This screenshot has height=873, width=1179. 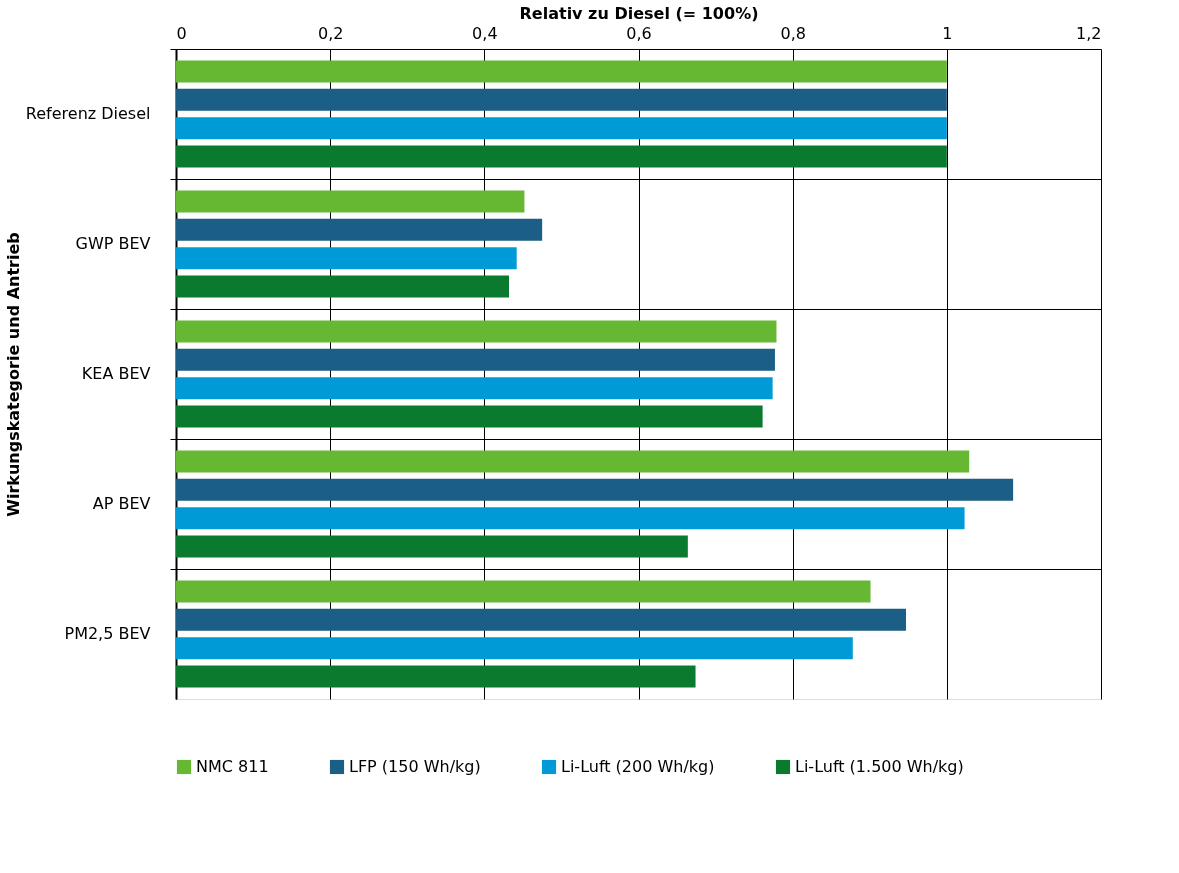 I want to click on x-tick-label: 0,4, so click(x=485, y=33).